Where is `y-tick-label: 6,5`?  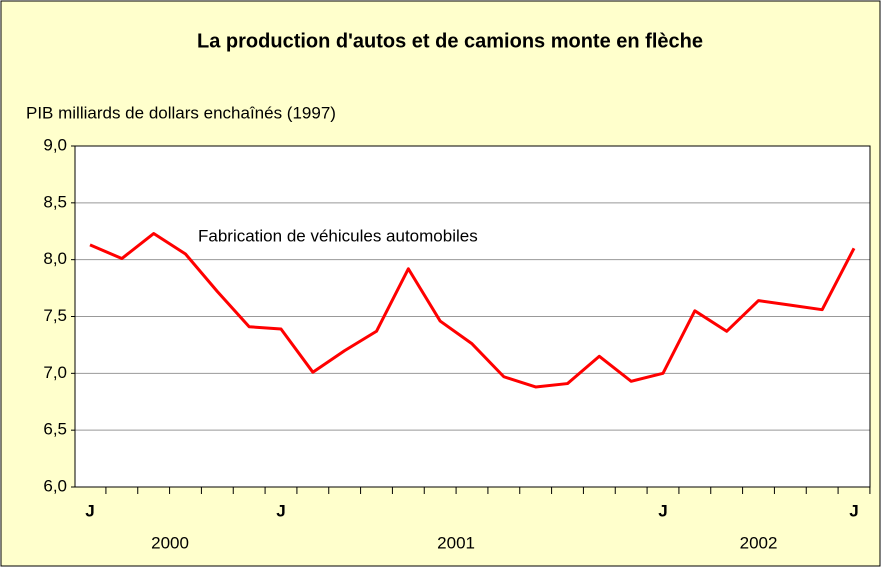 y-tick-label: 6,5 is located at coordinates (55, 429).